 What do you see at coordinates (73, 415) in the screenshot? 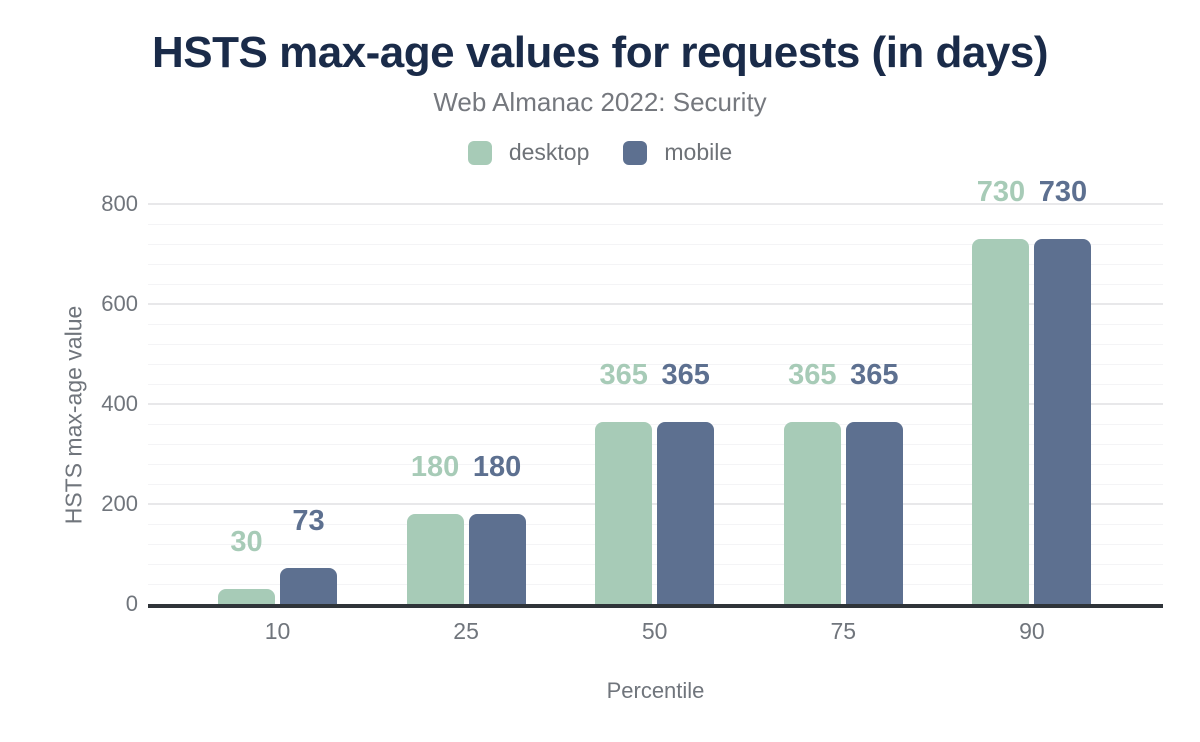
I see `y-axis-title: HSTS max-age value` at bounding box center [73, 415].